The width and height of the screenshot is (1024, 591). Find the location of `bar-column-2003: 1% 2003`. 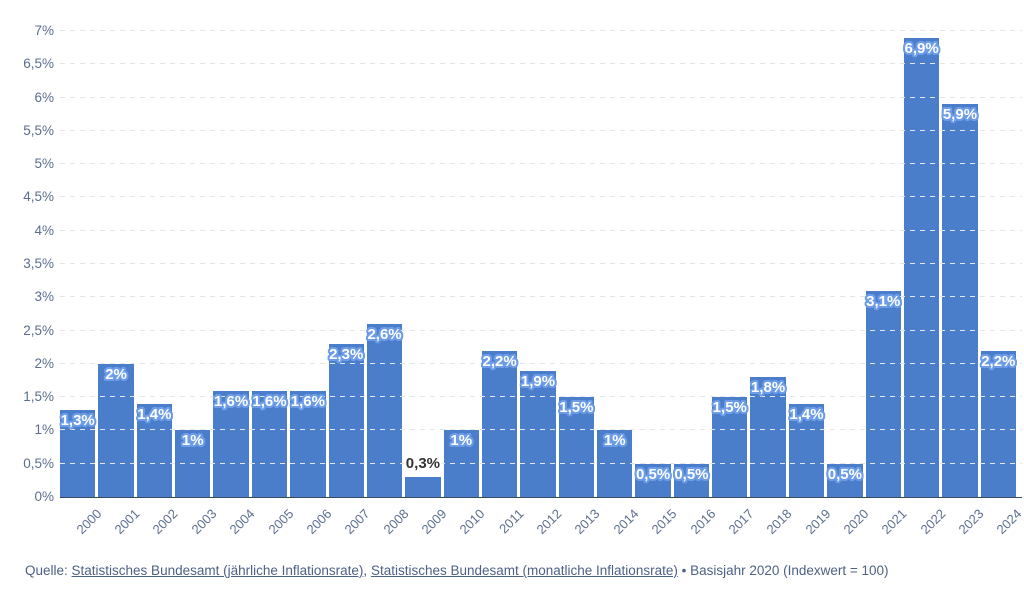

bar-column-2003: 1% 2003 is located at coordinates (197, 284).